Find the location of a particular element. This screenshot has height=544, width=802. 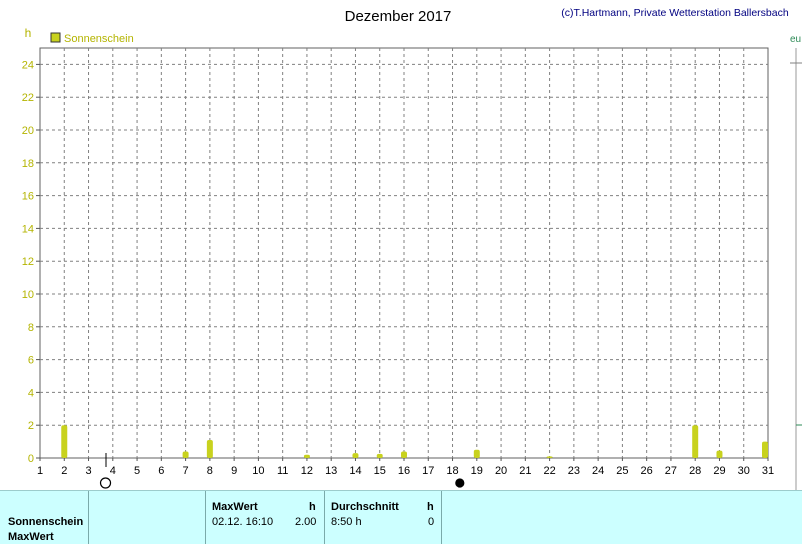

maxwert-unit: h is located at coordinates (312, 507).